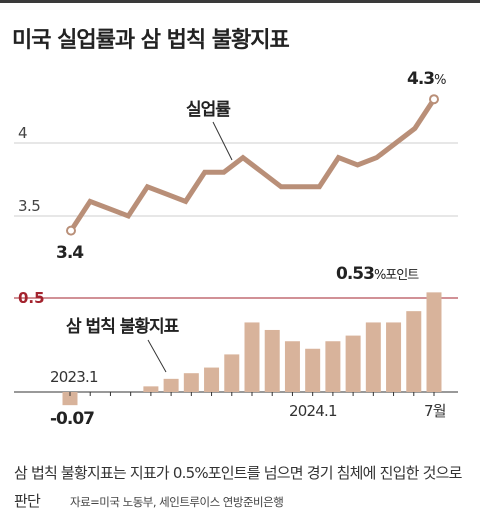 The image size is (480, 530). I want to click on line-end-unit: %, so click(440, 80).